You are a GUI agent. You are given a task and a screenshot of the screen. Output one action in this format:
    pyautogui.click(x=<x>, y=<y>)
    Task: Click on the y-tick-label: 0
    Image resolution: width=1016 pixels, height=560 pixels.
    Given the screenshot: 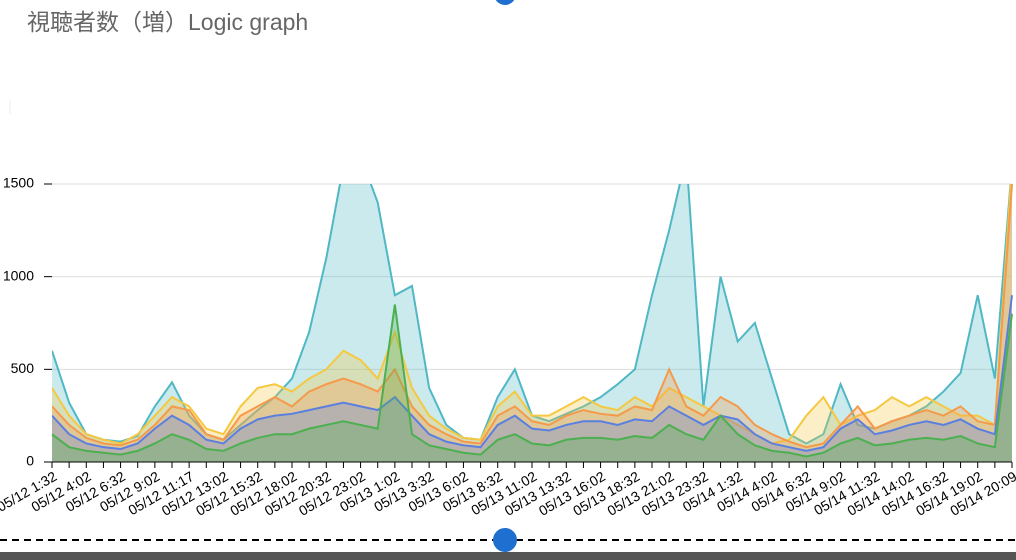 What is the action you would take?
    pyautogui.click(x=30, y=461)
    